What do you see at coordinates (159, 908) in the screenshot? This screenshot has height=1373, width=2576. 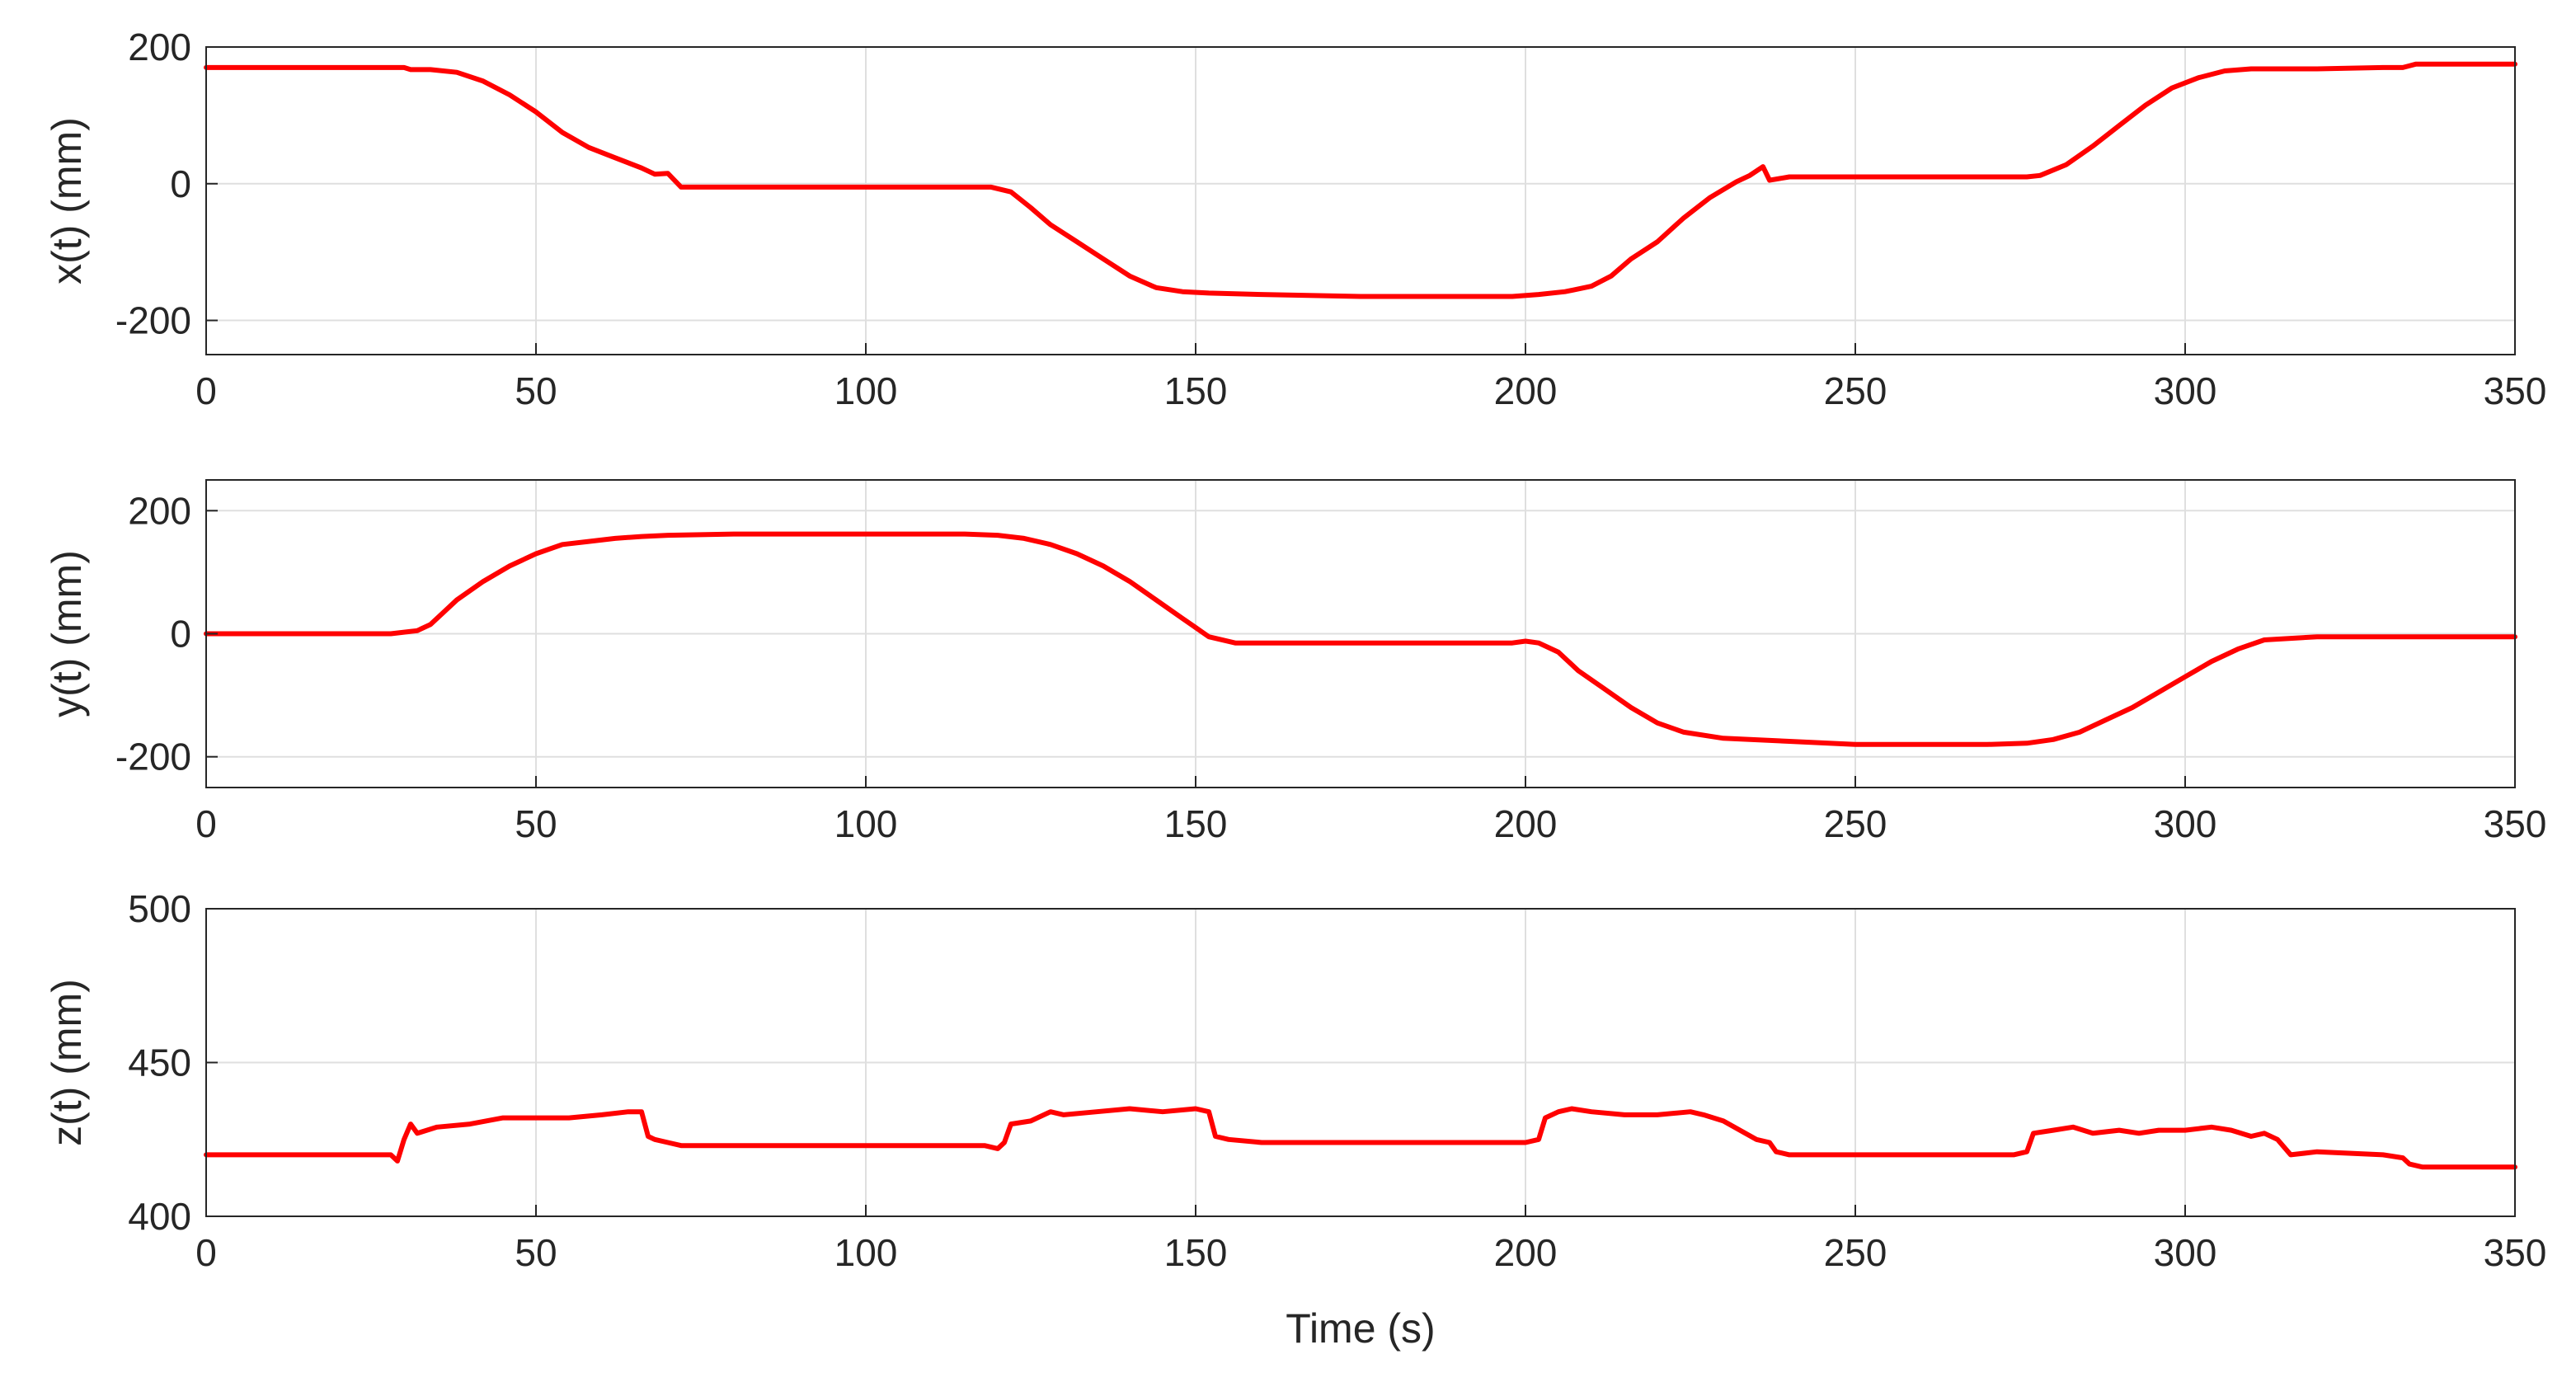 I see `y-tick-label: 500` at bounding box center [159, 908].